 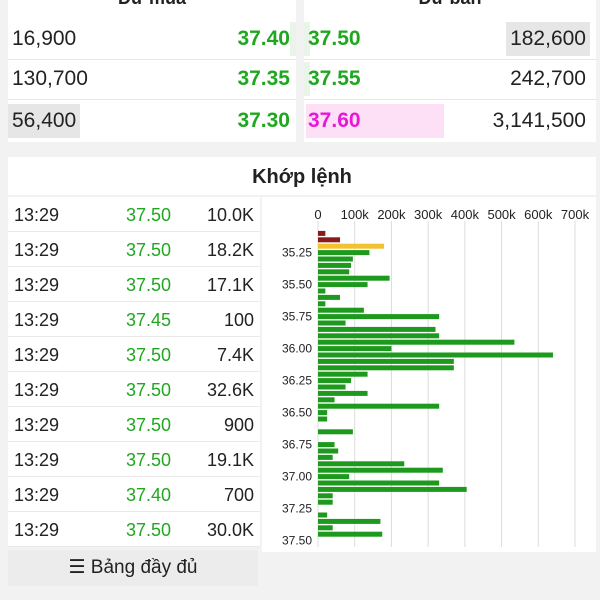 I want to click on ask-header: Dư bán, so click(x=450, y=4).